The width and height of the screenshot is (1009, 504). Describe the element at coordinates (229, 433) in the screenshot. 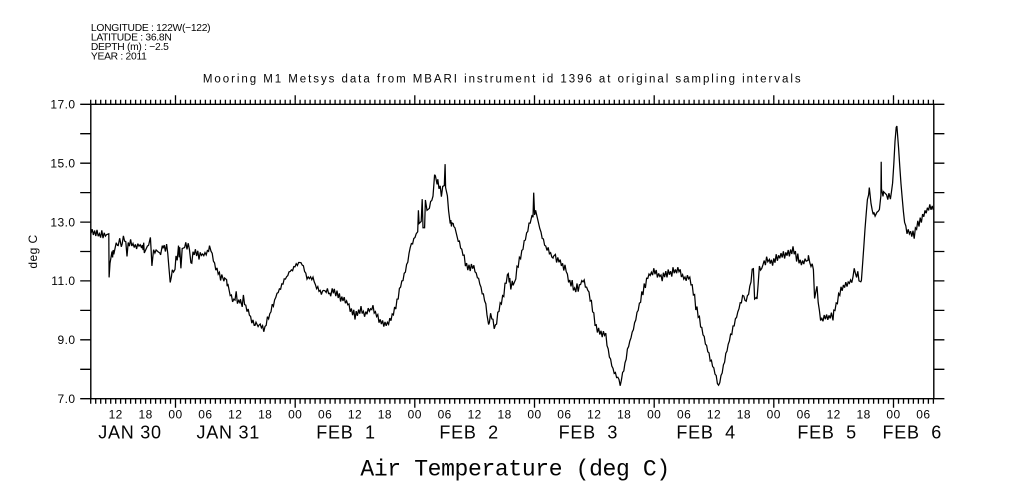

I see `svg-text: JAN 31` at that location.